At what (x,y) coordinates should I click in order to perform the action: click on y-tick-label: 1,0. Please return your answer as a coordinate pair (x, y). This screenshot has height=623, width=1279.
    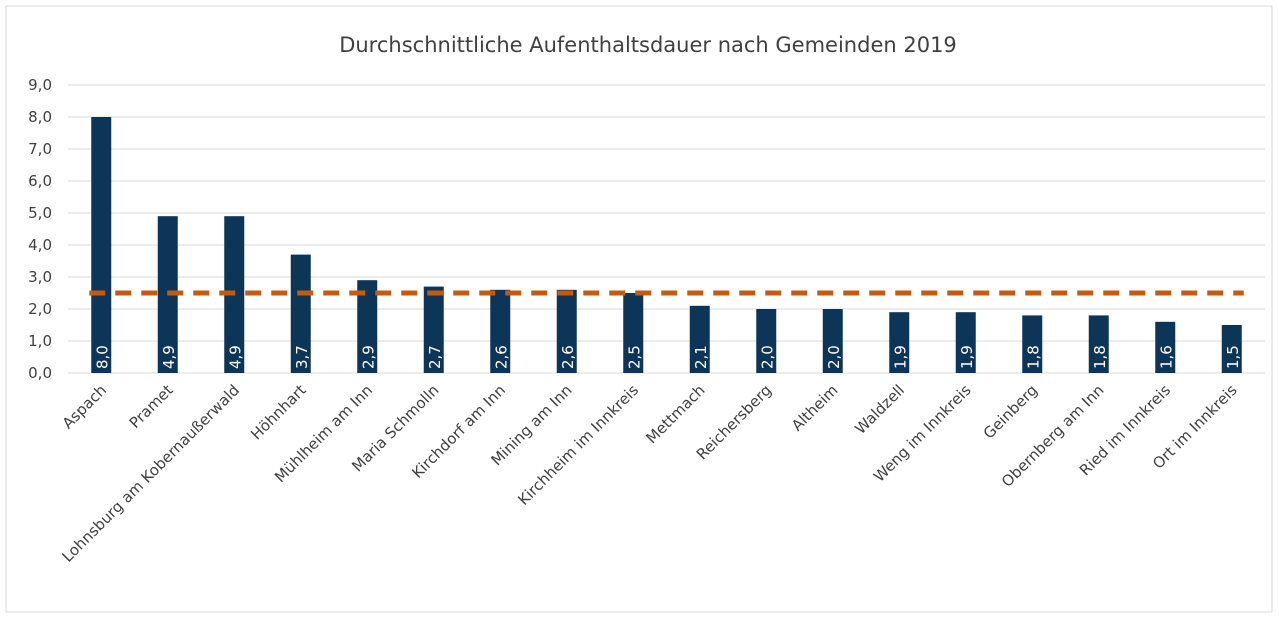
    Looking at the image, I should click on (40, 341).